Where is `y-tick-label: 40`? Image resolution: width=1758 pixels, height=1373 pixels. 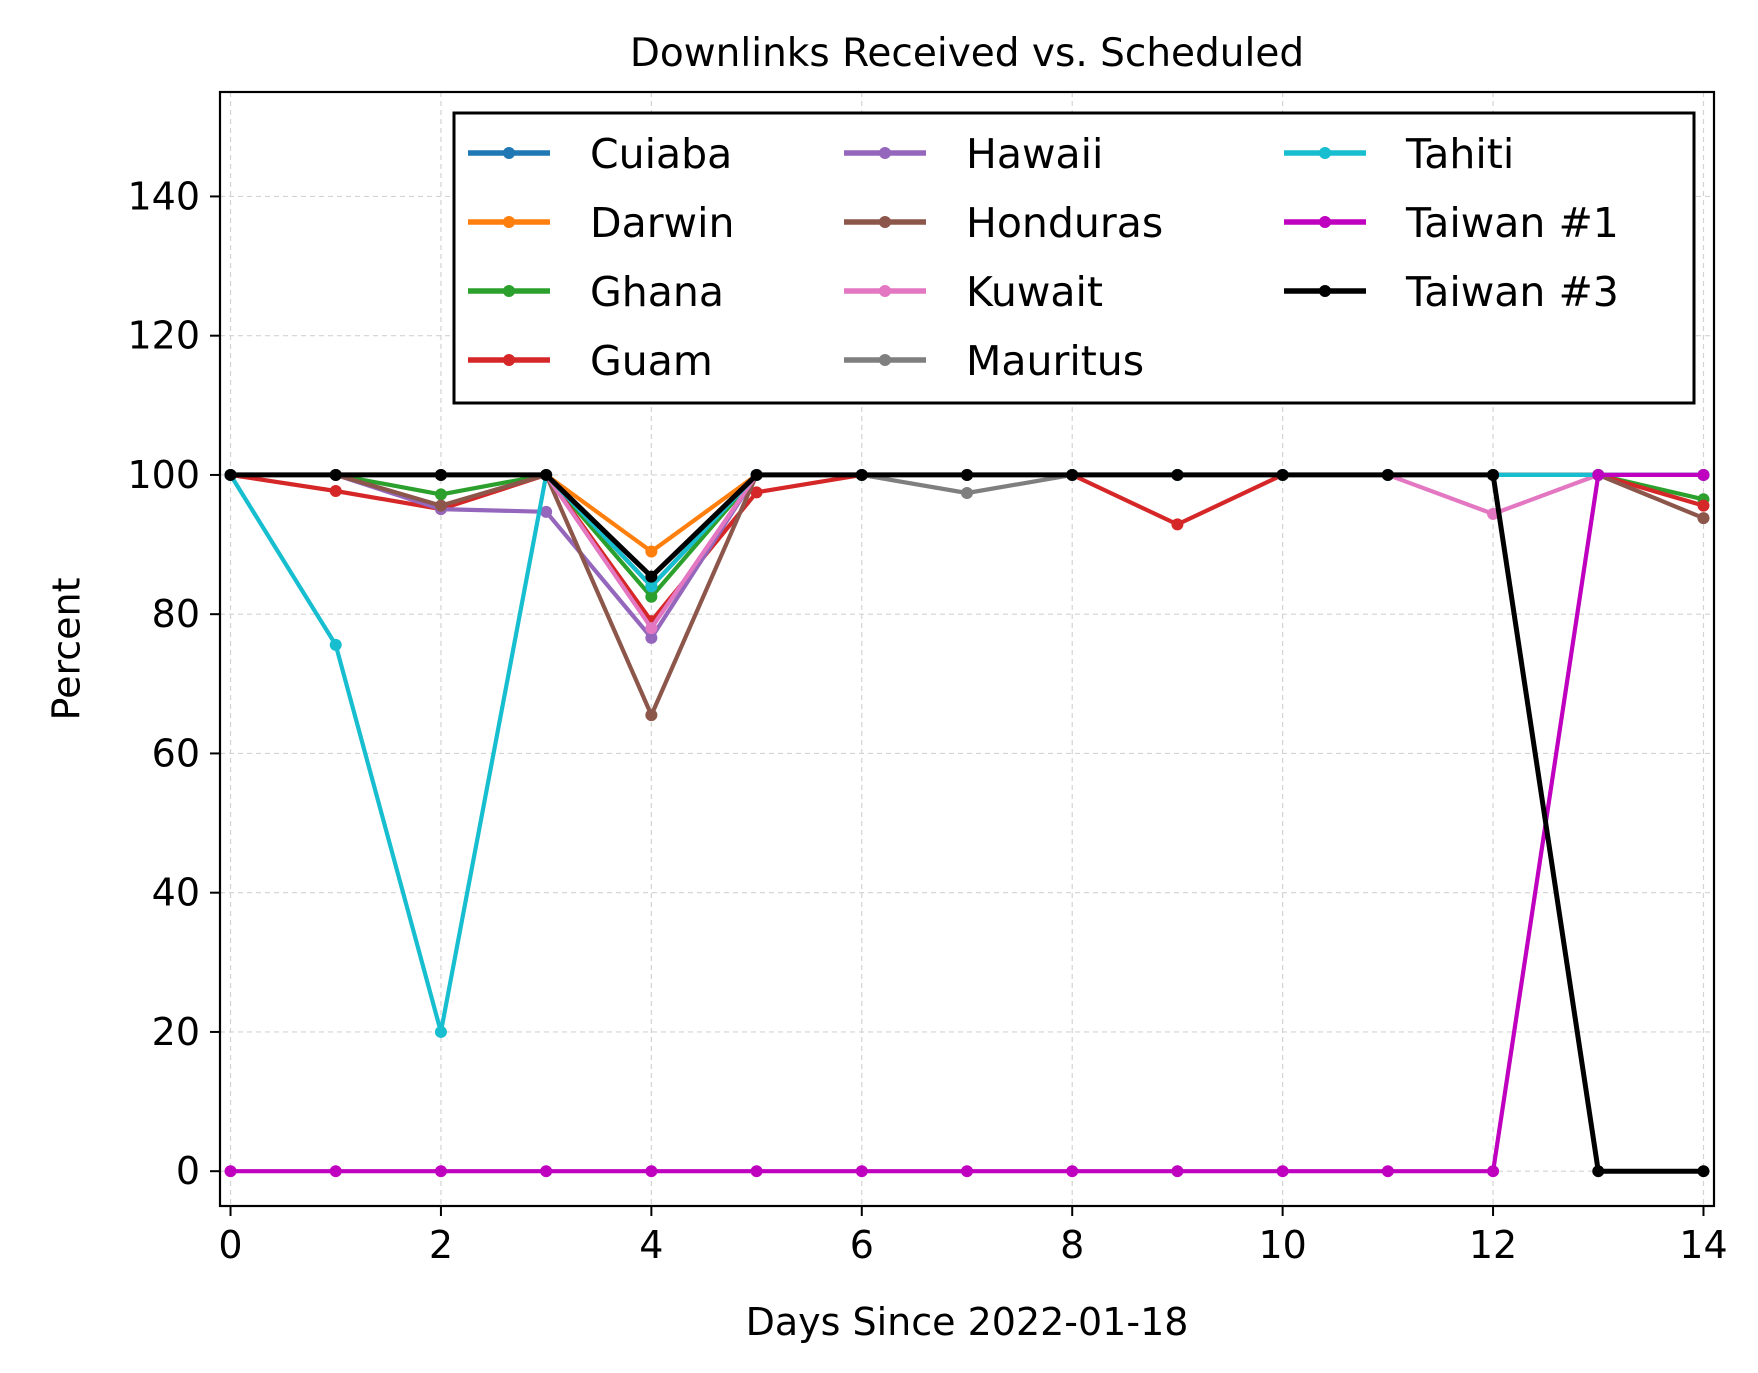
y-tick-label: 40 is located at coordinates (176, 893).